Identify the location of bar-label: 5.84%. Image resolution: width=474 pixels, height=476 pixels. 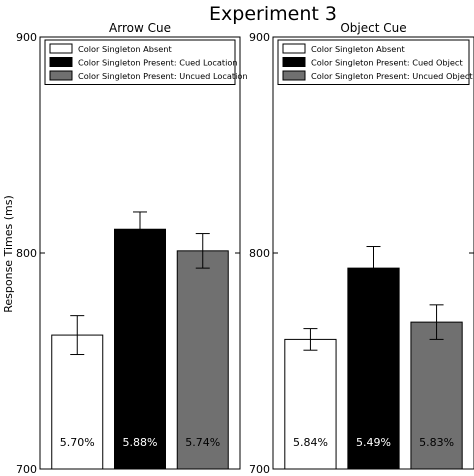
(310, 442).